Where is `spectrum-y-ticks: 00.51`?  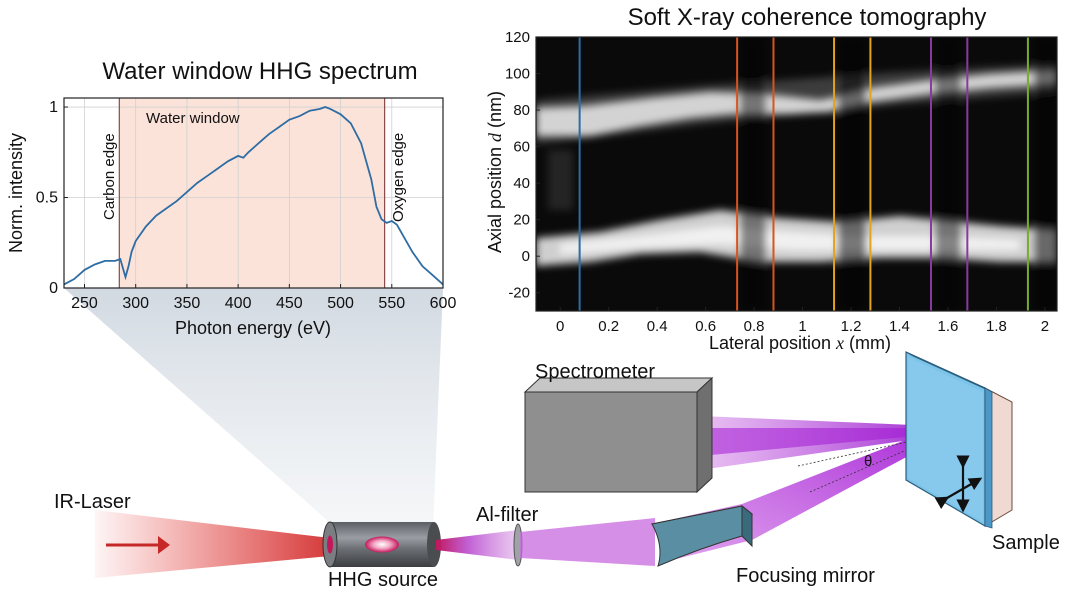 spectrum-y-ticks: 00.51 is located at coordinates (52, 198).